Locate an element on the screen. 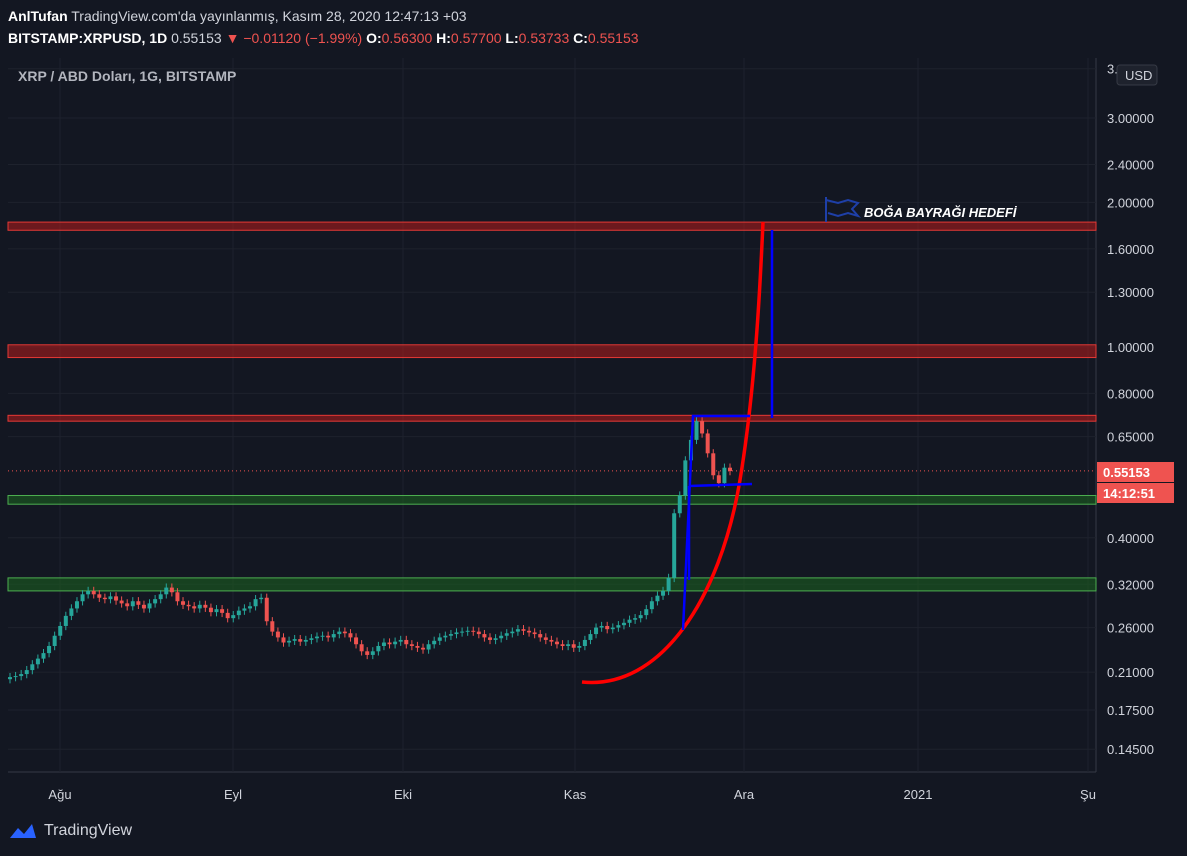 This screenshot has width=1187, height=856. y-tick-label: 2.40000 is located at coordinates (1130, 164).